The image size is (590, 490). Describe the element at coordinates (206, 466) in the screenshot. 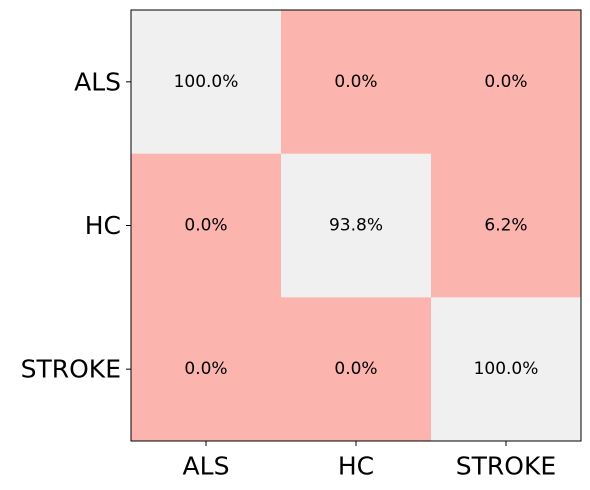

I see `x-tick-label: ALS` at that location.